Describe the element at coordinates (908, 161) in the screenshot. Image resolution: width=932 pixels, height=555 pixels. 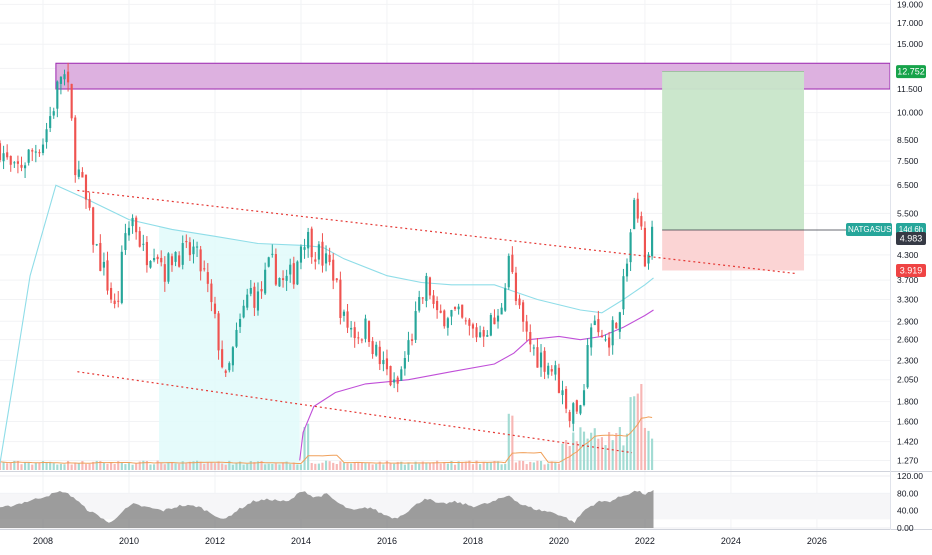
I see `price-tick-label: 7.500` at that location.